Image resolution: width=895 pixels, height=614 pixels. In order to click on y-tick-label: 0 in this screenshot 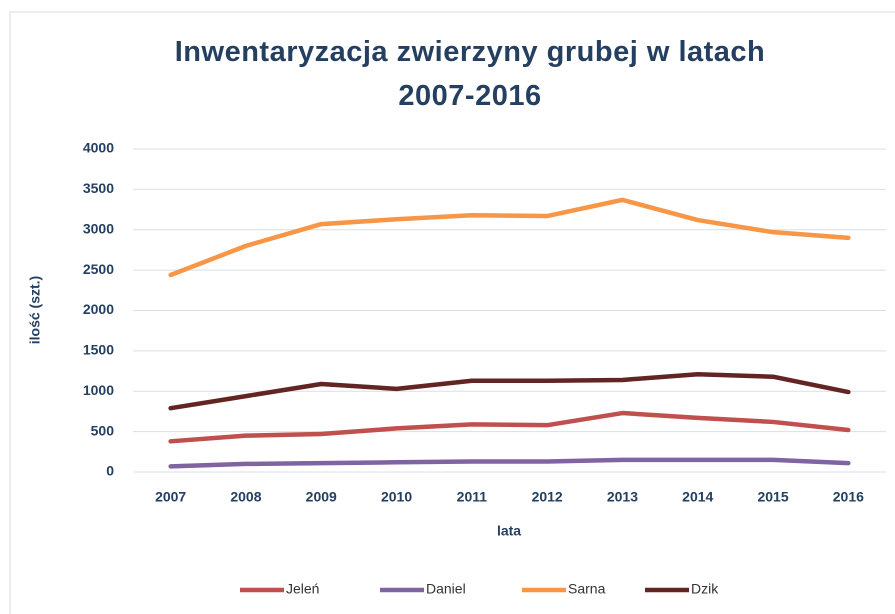, I will do `click(110, 471)`.